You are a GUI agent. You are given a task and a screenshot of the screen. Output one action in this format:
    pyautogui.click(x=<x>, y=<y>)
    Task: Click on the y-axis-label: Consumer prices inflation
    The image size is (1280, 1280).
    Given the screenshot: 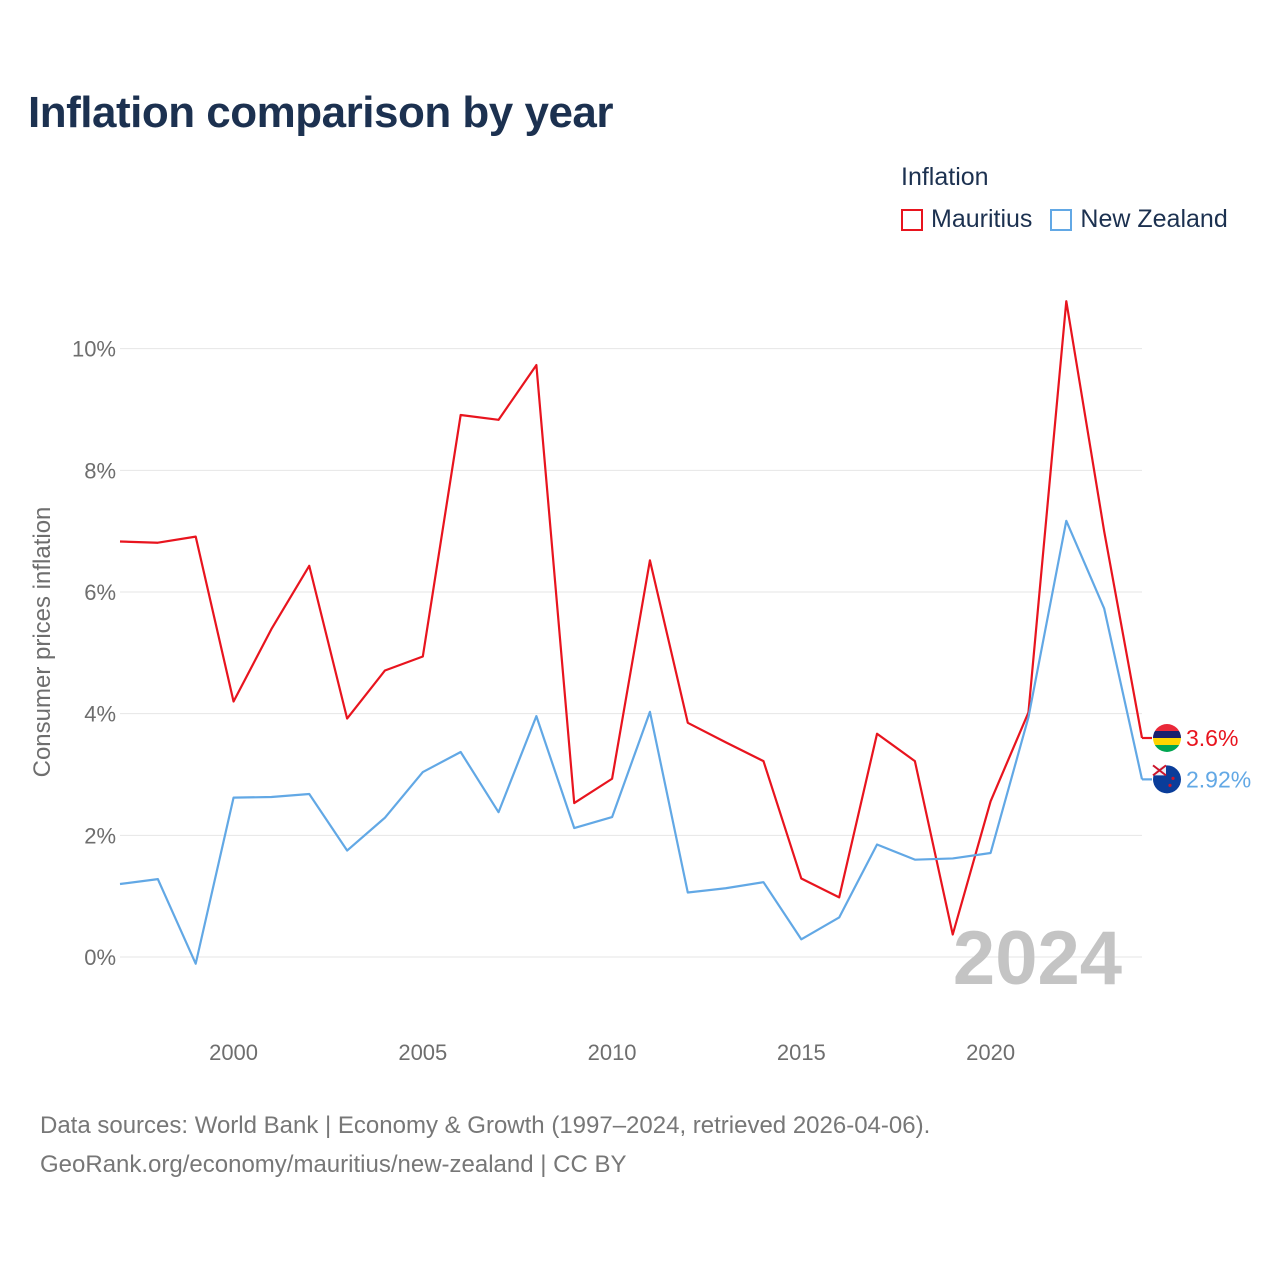 What is the action you would take?
    pyautogui.click(x=42, y=642)
    